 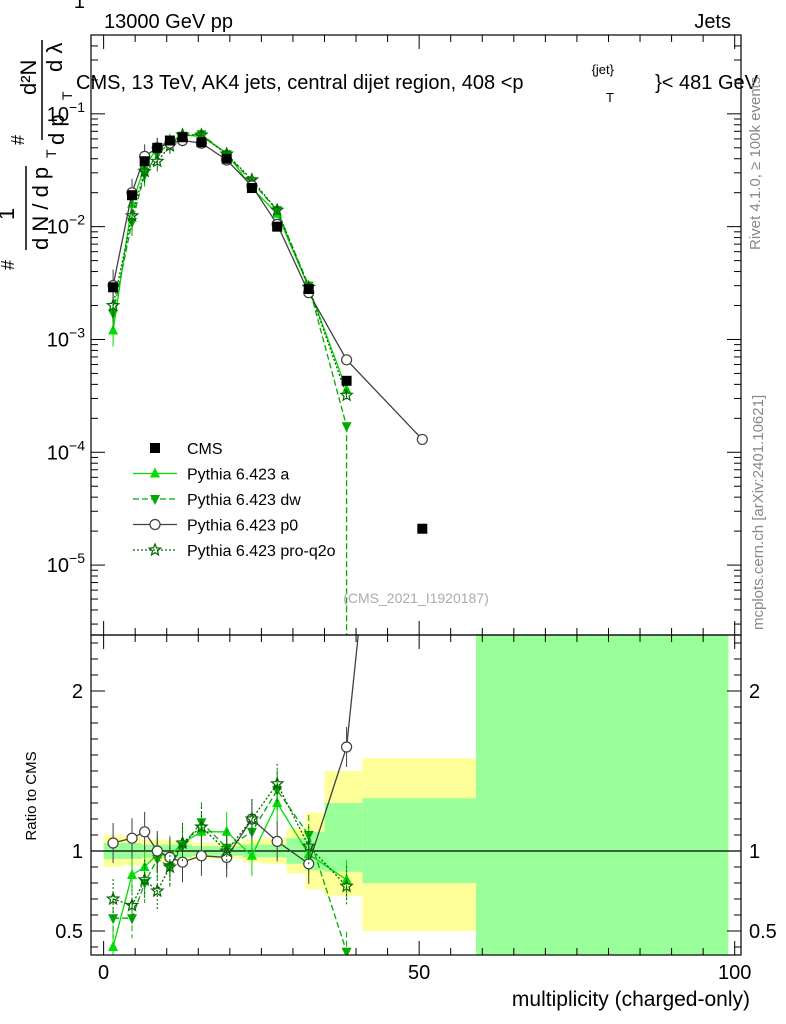 I want to click on ratio-y-tick-label-right: 1, so click(x=754, y=852).